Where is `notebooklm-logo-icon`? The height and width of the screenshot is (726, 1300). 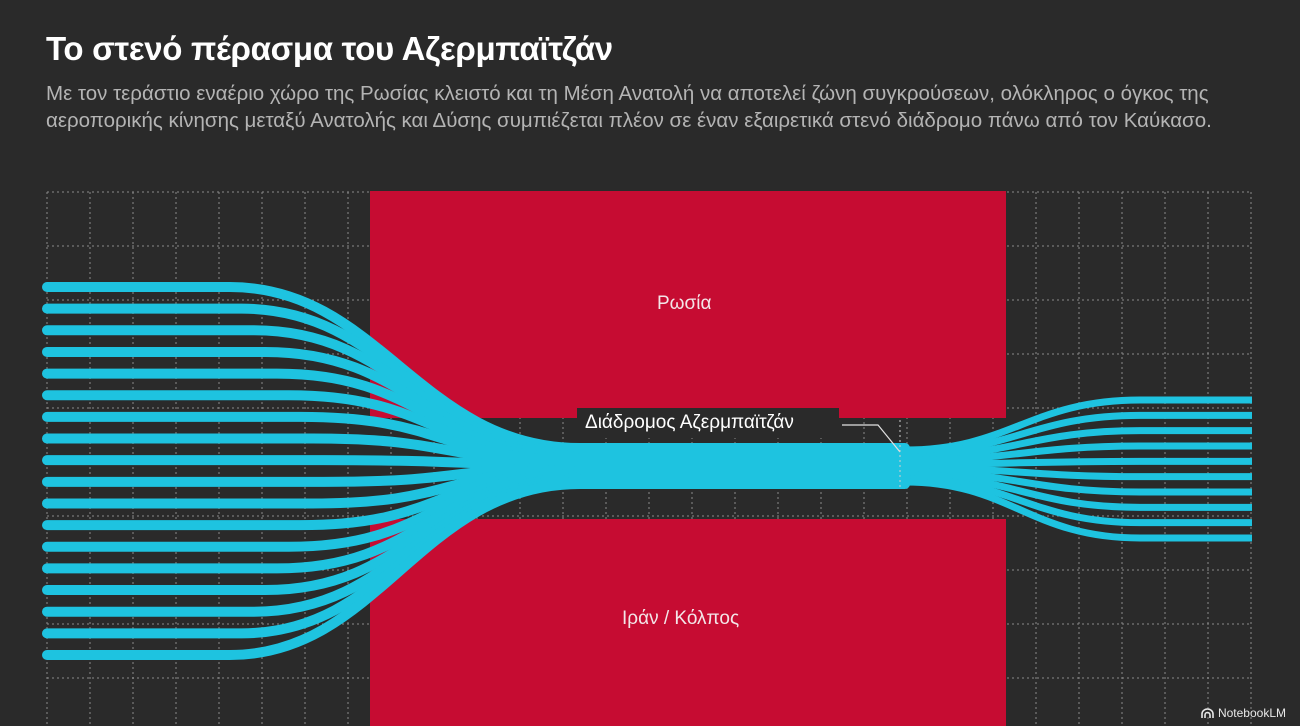
notebooklm-logo-icon is located at coordinates (1207, 712).